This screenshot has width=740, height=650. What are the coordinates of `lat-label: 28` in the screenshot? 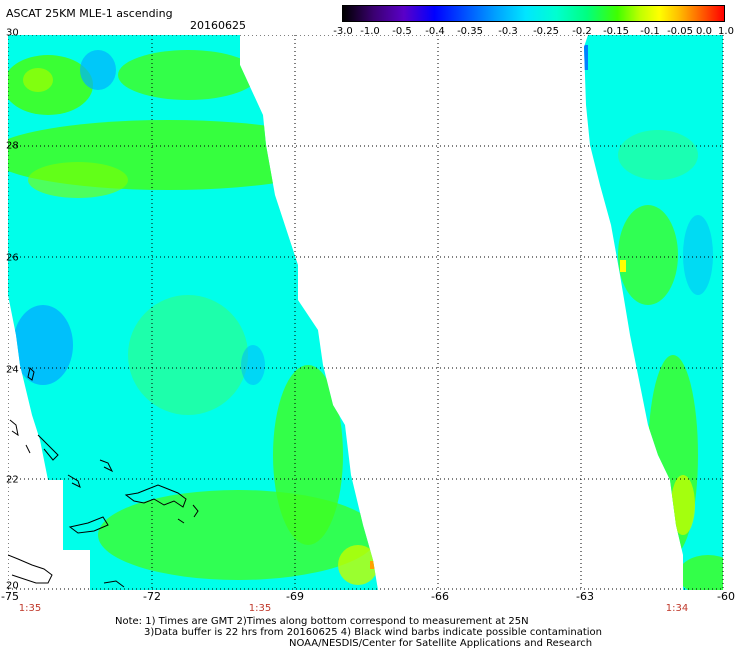 It's located at (12, 146).